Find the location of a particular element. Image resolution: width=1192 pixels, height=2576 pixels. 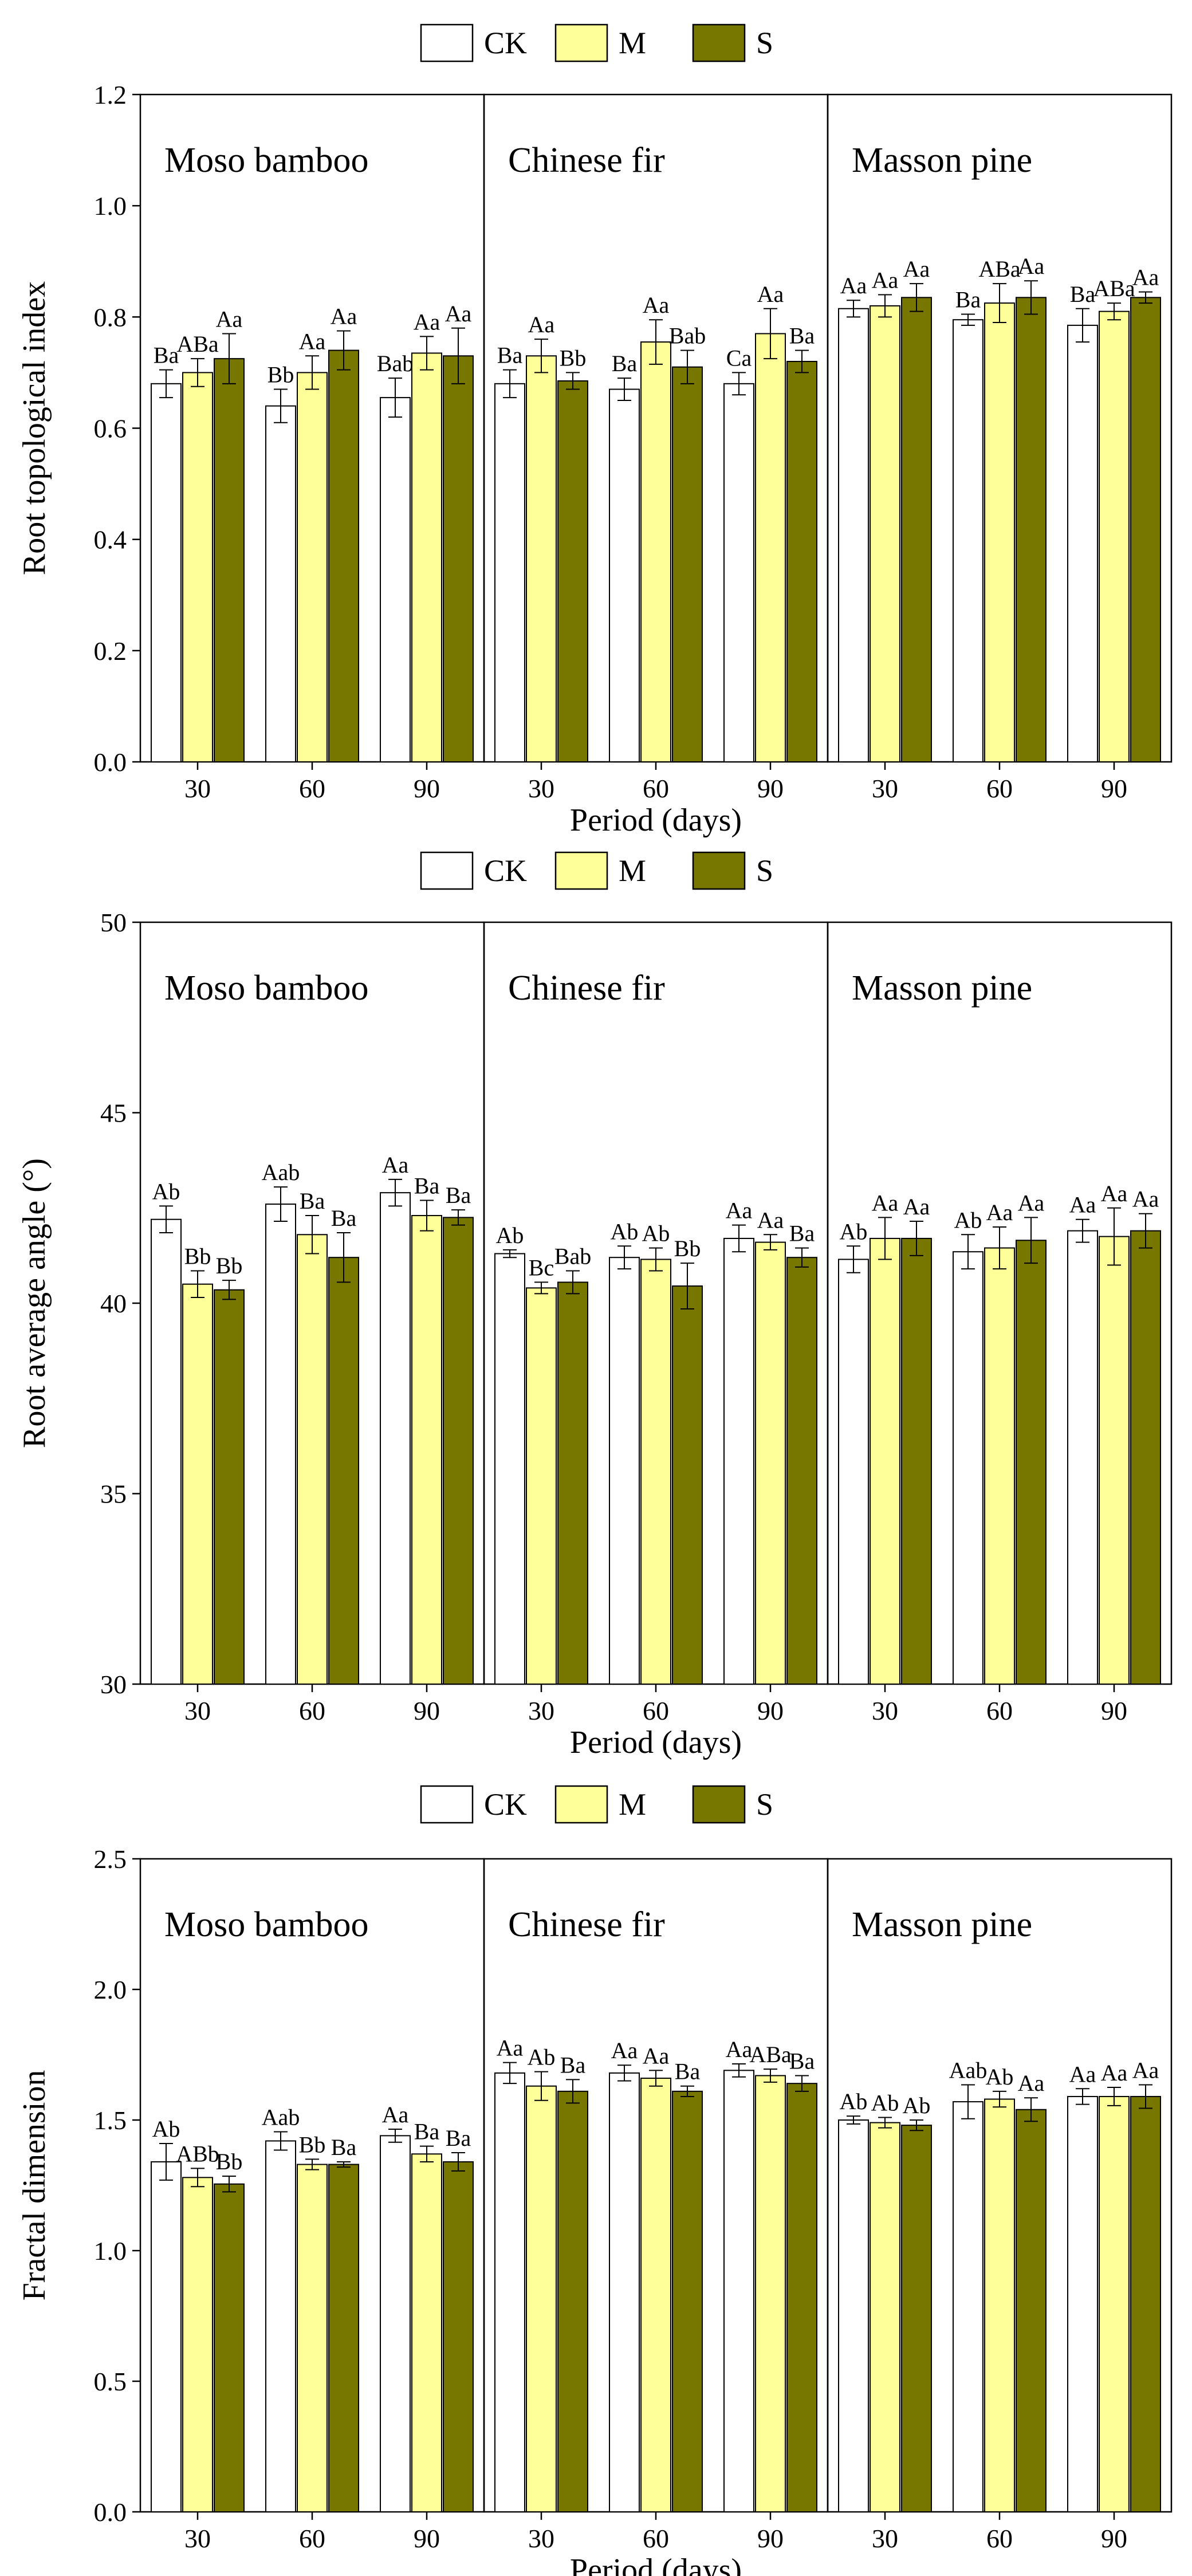

legend-swatch-m is located at coordinates (581, 870).